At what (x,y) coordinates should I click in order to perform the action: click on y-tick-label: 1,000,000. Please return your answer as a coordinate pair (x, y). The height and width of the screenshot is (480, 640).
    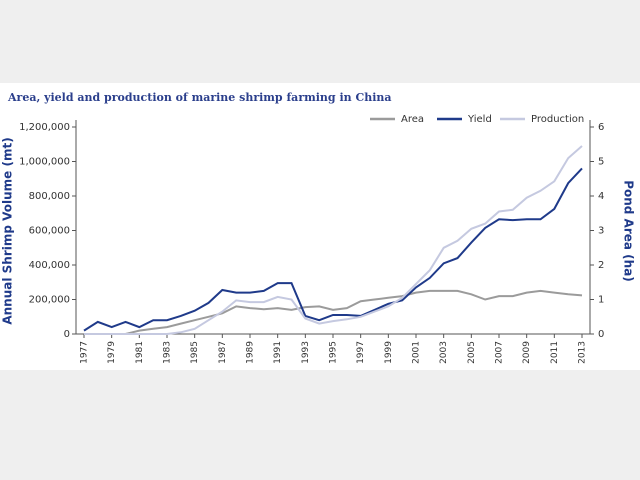
    Looking at the image, I should click on (44, 162).